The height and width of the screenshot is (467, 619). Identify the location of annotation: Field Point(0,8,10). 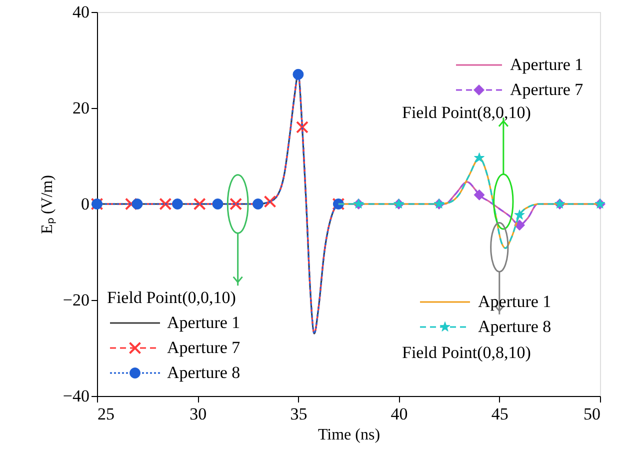
(466, 352).